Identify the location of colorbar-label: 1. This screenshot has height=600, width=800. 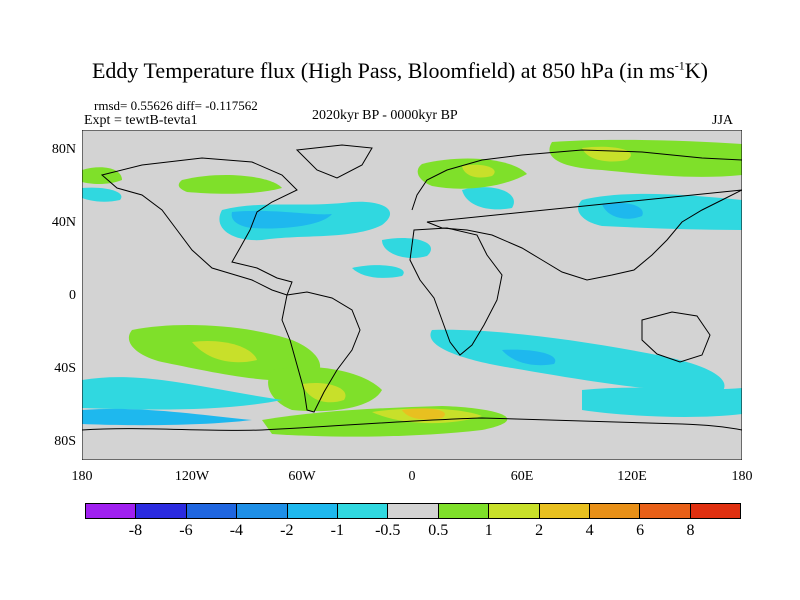
(488, 530).